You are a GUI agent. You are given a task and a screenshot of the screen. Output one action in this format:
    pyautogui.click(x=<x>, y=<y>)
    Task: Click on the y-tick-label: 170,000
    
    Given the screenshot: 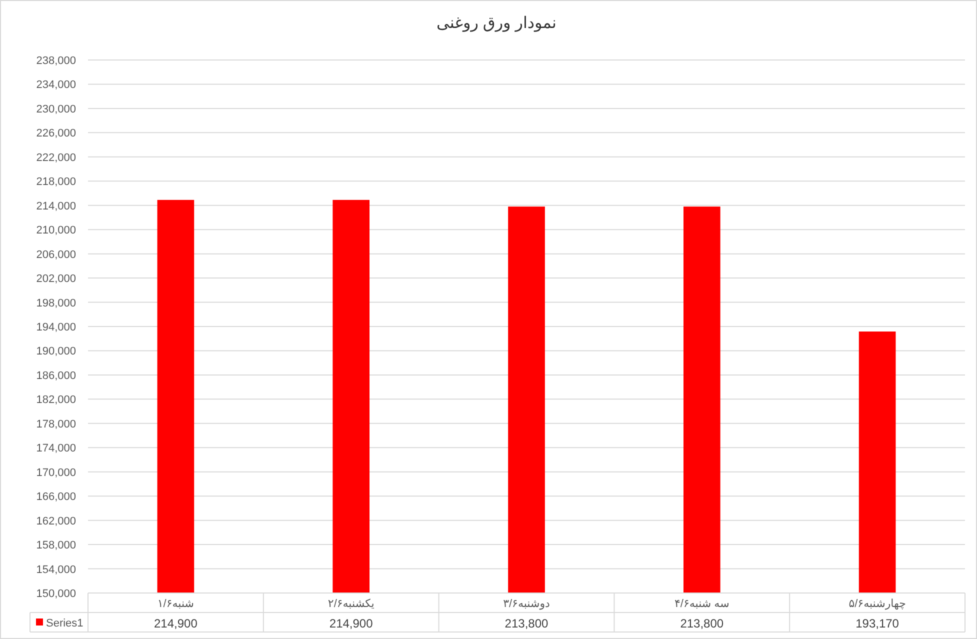 What is the action you would take?
    pyautogui.click(x=56, y=472)
    